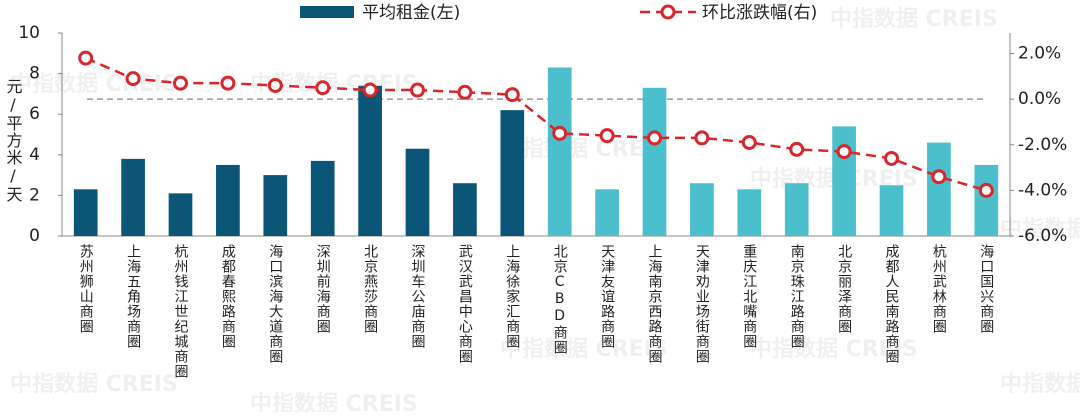 This screenshot has height=416, width=1080. What do you see at coordinates (34, 195) in the screenshot?
I see `y-tick-label: 2` at bounding box center [34, 195].